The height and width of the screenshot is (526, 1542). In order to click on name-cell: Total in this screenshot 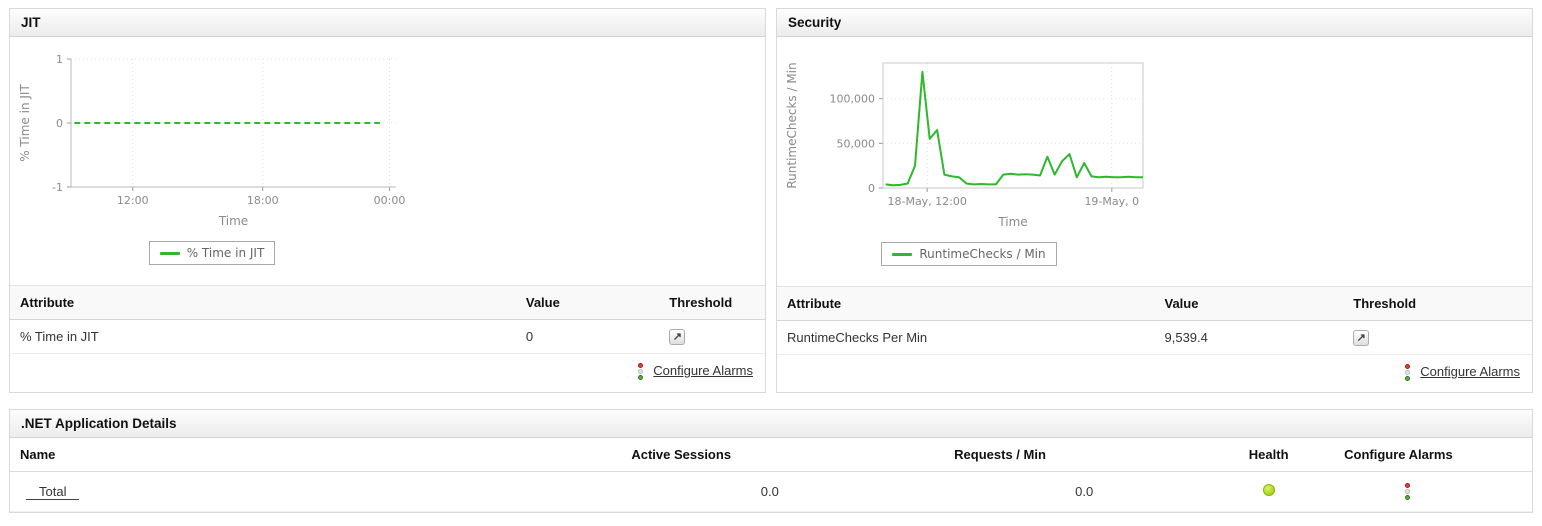, I will do `click(288, 491)`.